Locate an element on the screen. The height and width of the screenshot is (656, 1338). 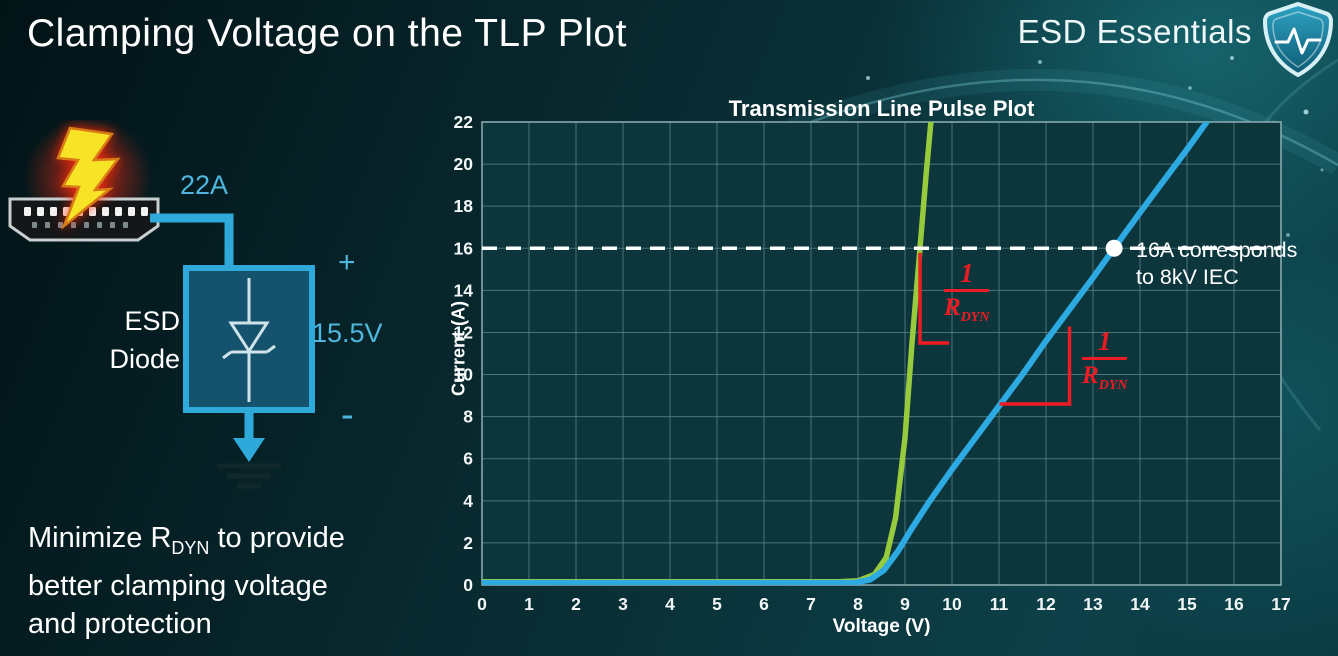
esd-circuit-diagram is located at coordinates (161, 304).